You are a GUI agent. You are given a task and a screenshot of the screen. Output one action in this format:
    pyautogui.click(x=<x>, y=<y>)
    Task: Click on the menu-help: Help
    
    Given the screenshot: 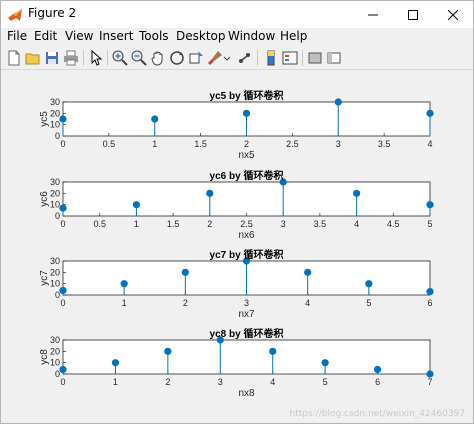 What is the action you would take?
    pyautogui.click(x=294, y=36)
    